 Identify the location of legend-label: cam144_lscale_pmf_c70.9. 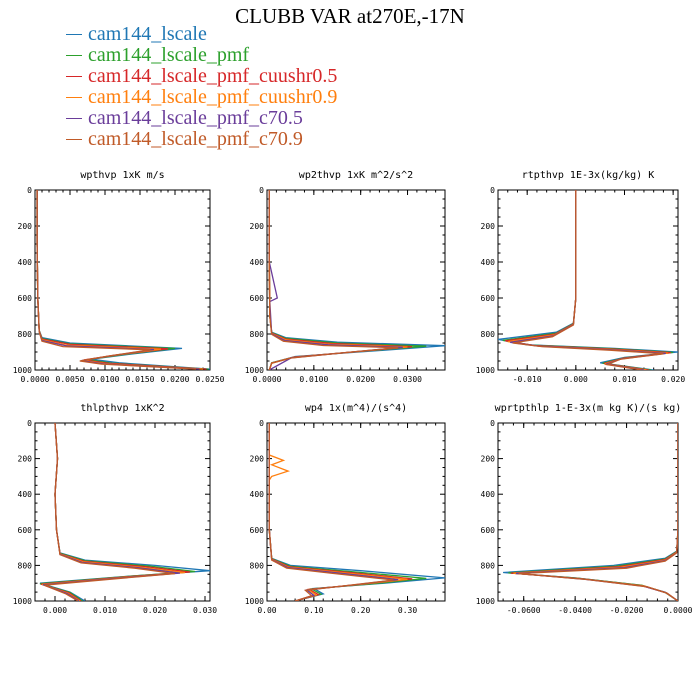
(195, 139).